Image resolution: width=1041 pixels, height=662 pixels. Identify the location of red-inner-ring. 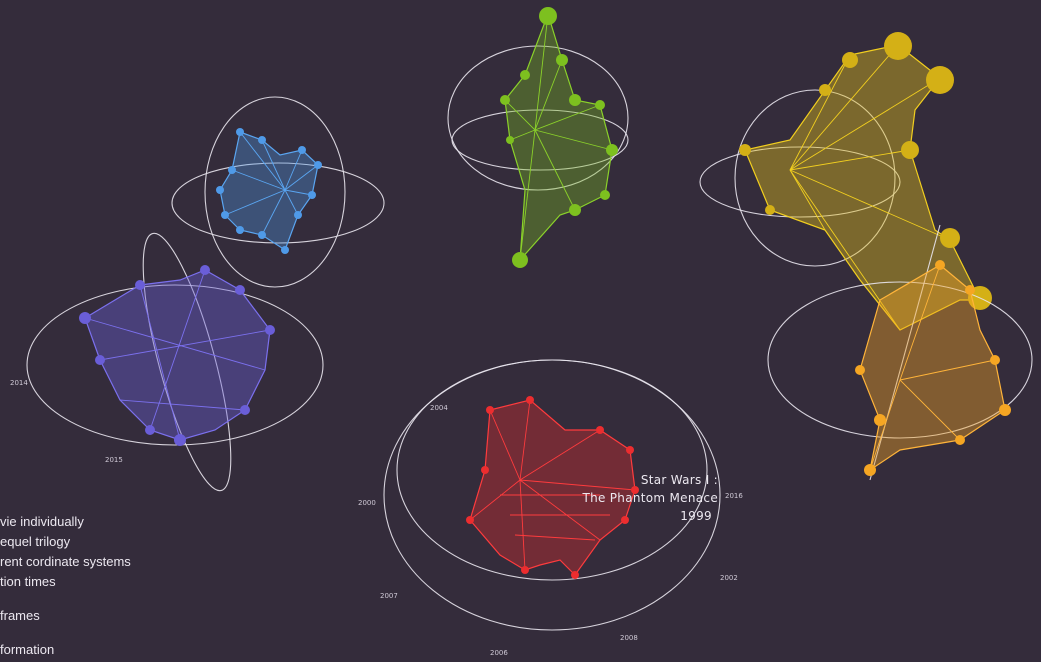
(552, 470).